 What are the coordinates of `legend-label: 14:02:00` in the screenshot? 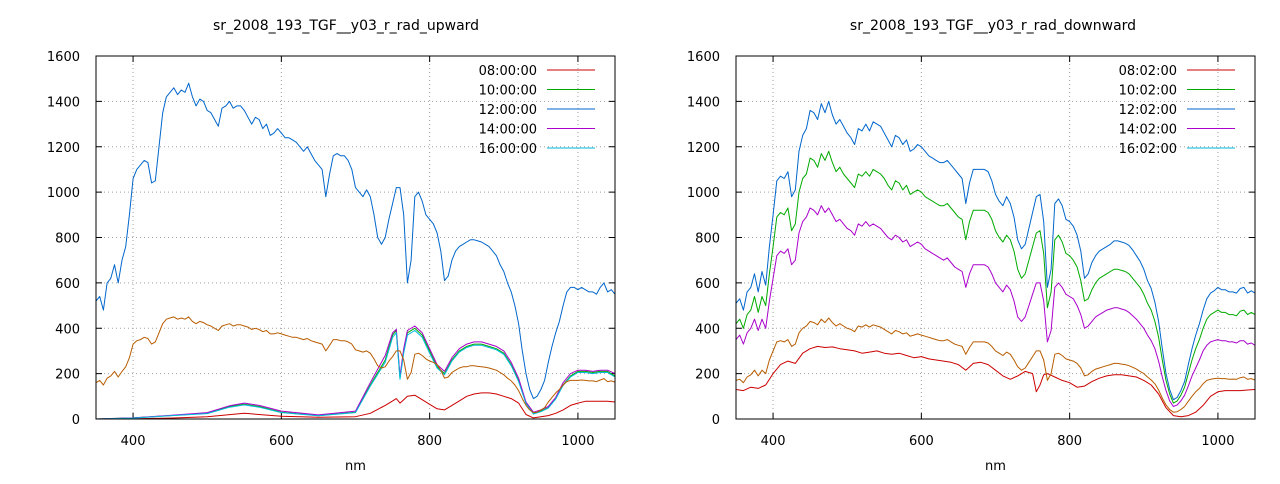 It's located at (1148, 130).